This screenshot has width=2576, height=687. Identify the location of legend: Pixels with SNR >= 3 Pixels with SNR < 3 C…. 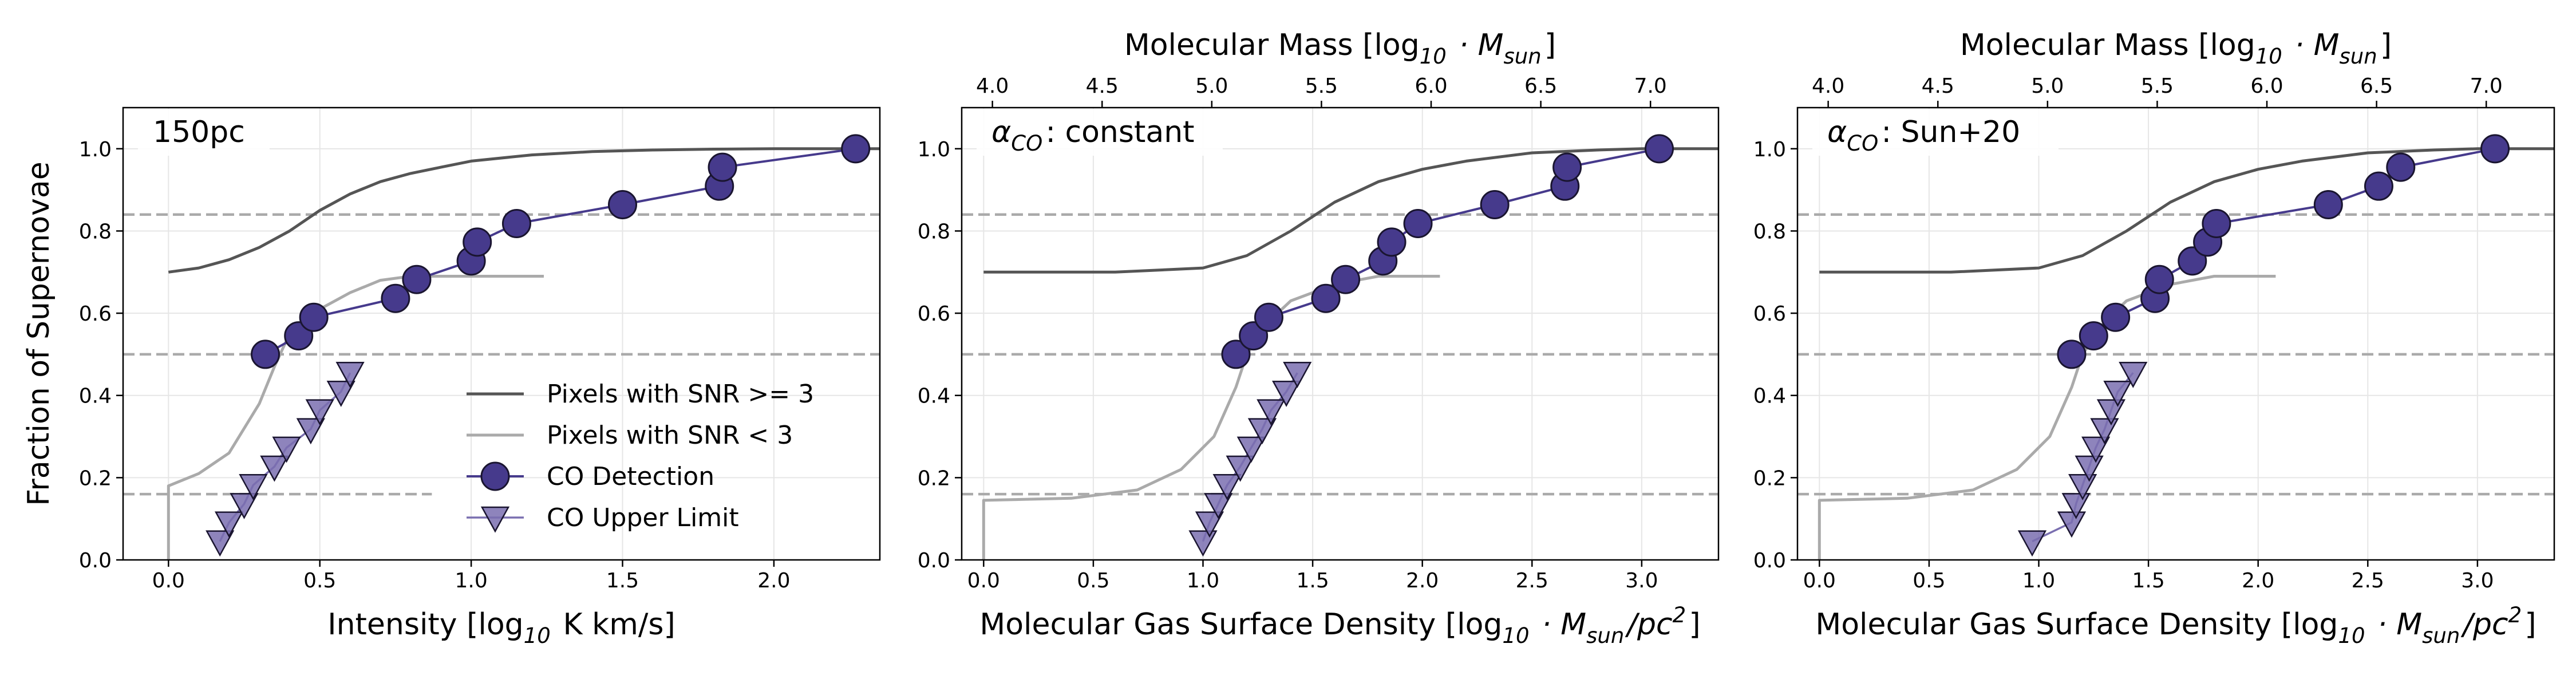
(640, 456).